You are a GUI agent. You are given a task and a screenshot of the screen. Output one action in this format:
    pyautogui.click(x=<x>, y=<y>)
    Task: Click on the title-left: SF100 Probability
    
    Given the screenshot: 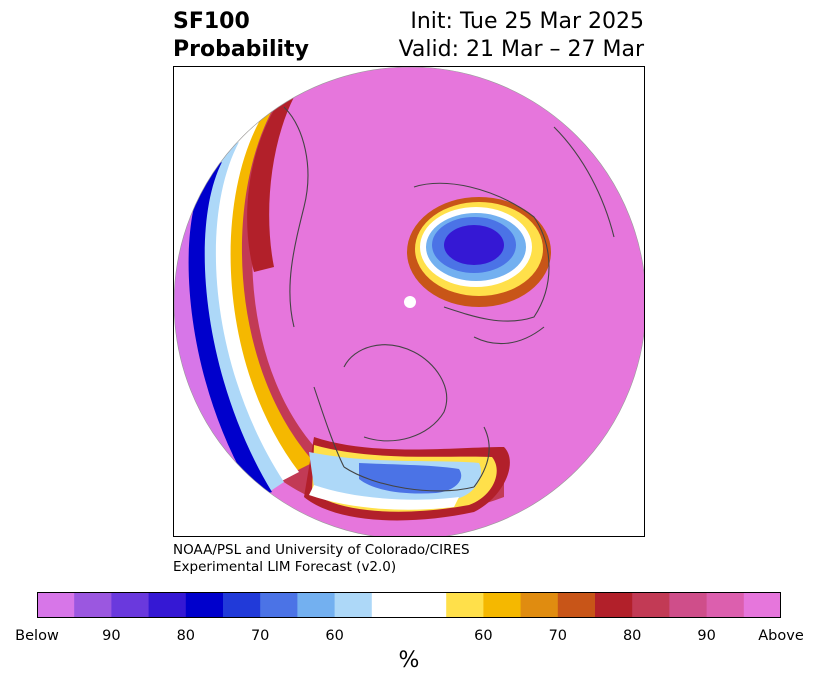 What is the action you would take?
    pyautogui.click(x=241, y=36)
    